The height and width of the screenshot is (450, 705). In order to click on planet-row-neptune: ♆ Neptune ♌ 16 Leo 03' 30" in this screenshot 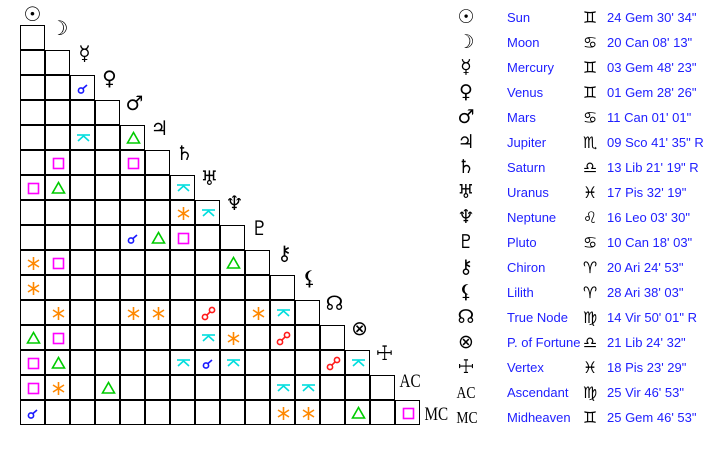, I will do `click(578, 217)`.